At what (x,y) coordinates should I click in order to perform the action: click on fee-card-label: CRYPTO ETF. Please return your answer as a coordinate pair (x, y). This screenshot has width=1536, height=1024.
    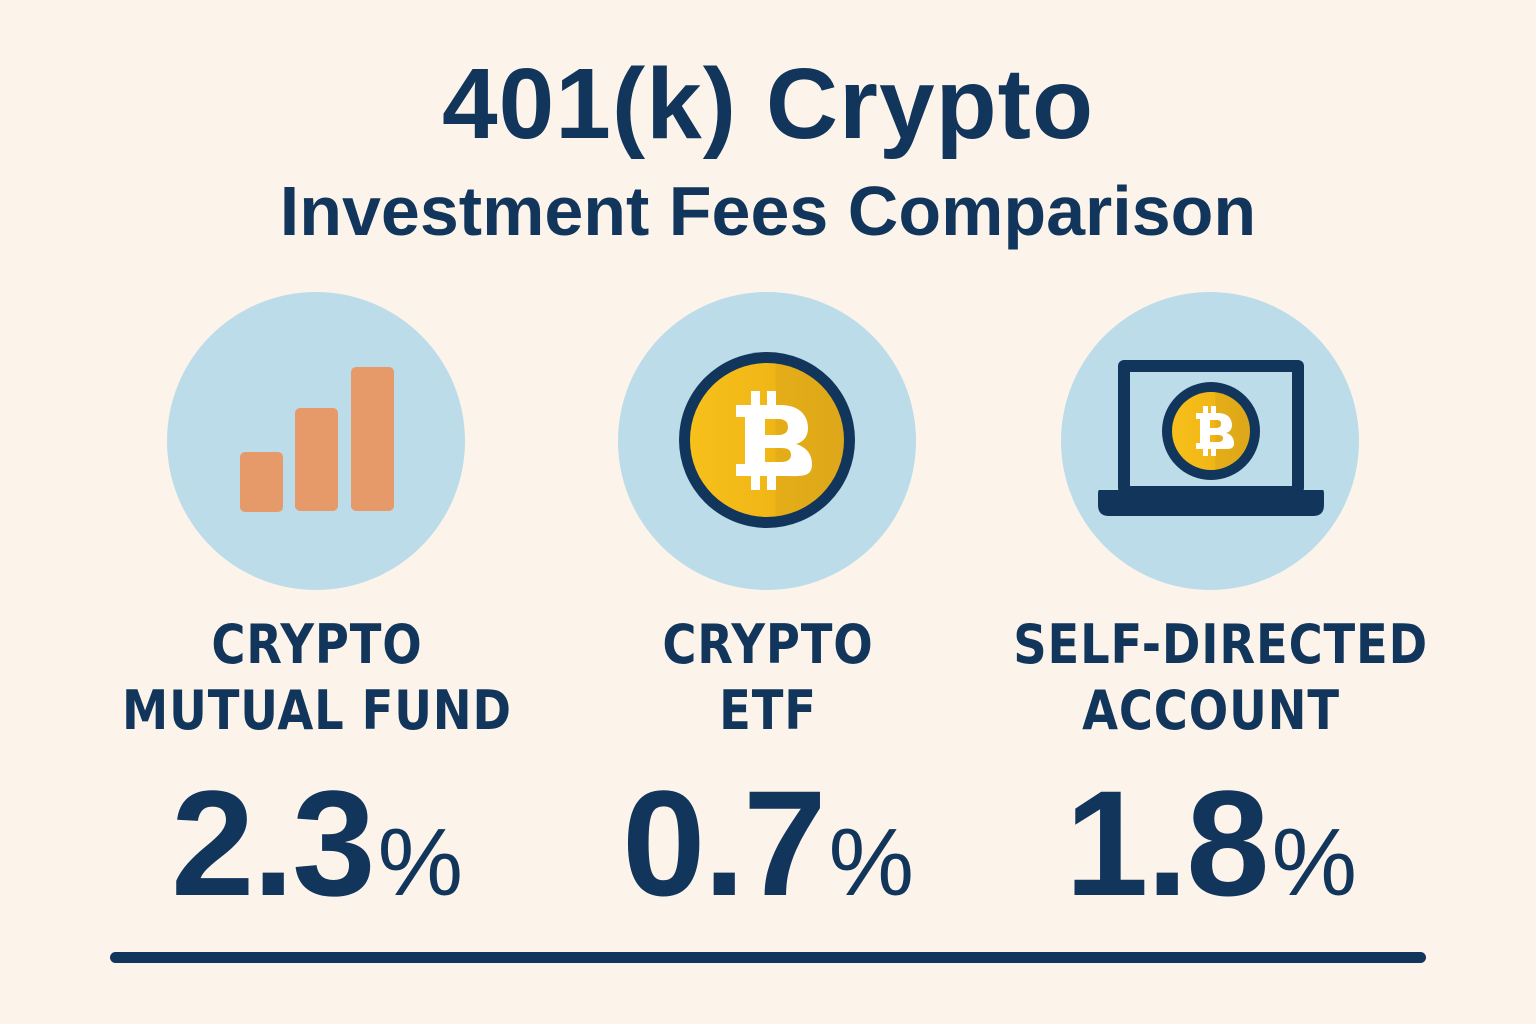
    Looking at the image, I should click on (768, 678).